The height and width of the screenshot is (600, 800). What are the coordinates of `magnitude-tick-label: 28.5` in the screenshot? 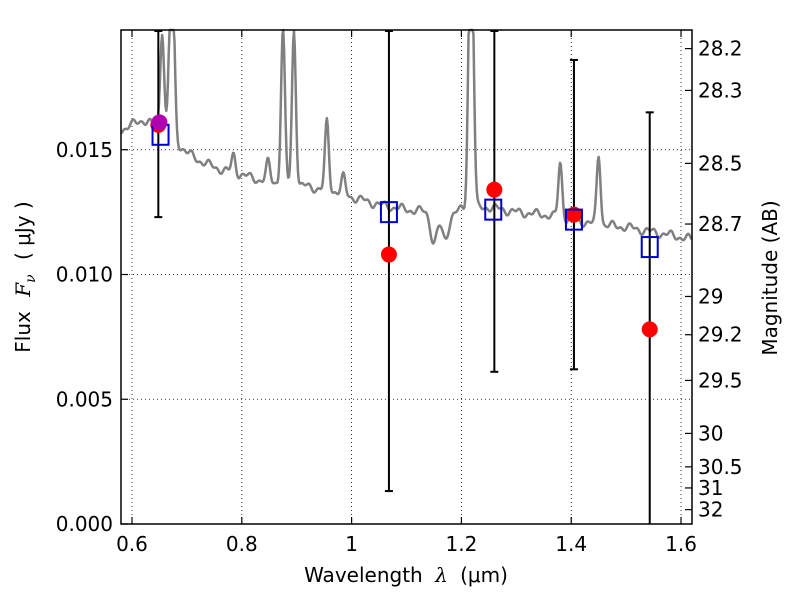 It's located at (720, 163).